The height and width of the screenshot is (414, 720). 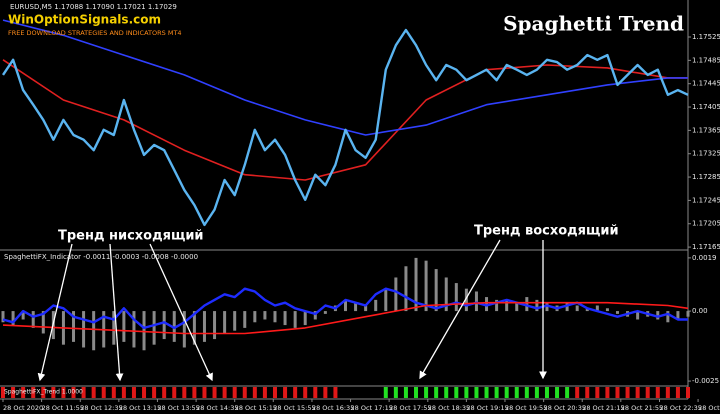 What do you see at coordinates (101, 408) in the screenshot?
I see `x-tick-label: 28 Oct 12:35` at bounding box center [101, 408].